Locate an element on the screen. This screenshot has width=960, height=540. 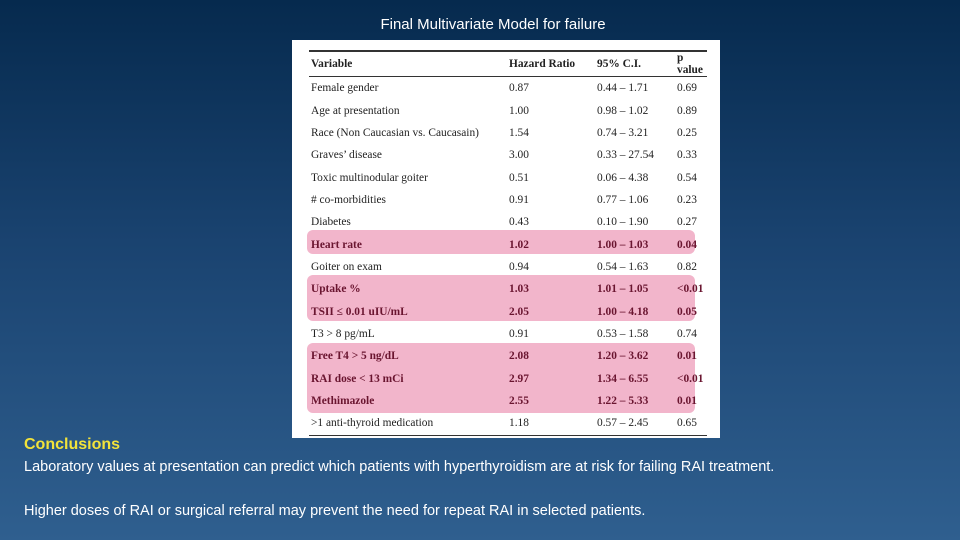
column-header: p value is located at coordinates (691, 64).